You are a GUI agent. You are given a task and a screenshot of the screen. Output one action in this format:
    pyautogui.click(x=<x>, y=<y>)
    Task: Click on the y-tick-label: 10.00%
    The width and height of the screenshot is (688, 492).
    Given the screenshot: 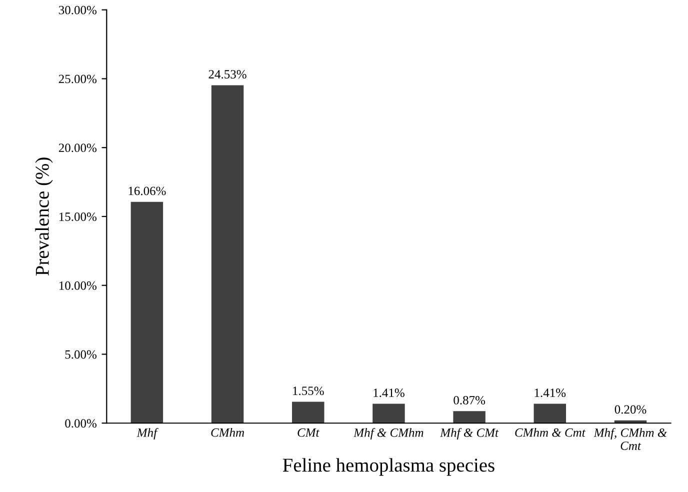 What is the action you would take?
    pyautogui.click(x=77, y=285)
    